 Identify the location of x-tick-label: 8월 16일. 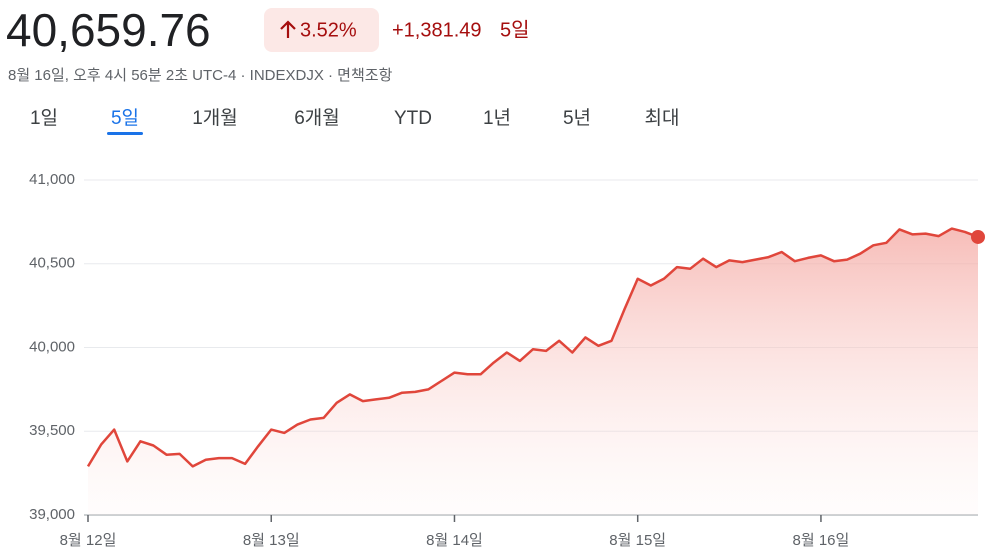
(821, 540).